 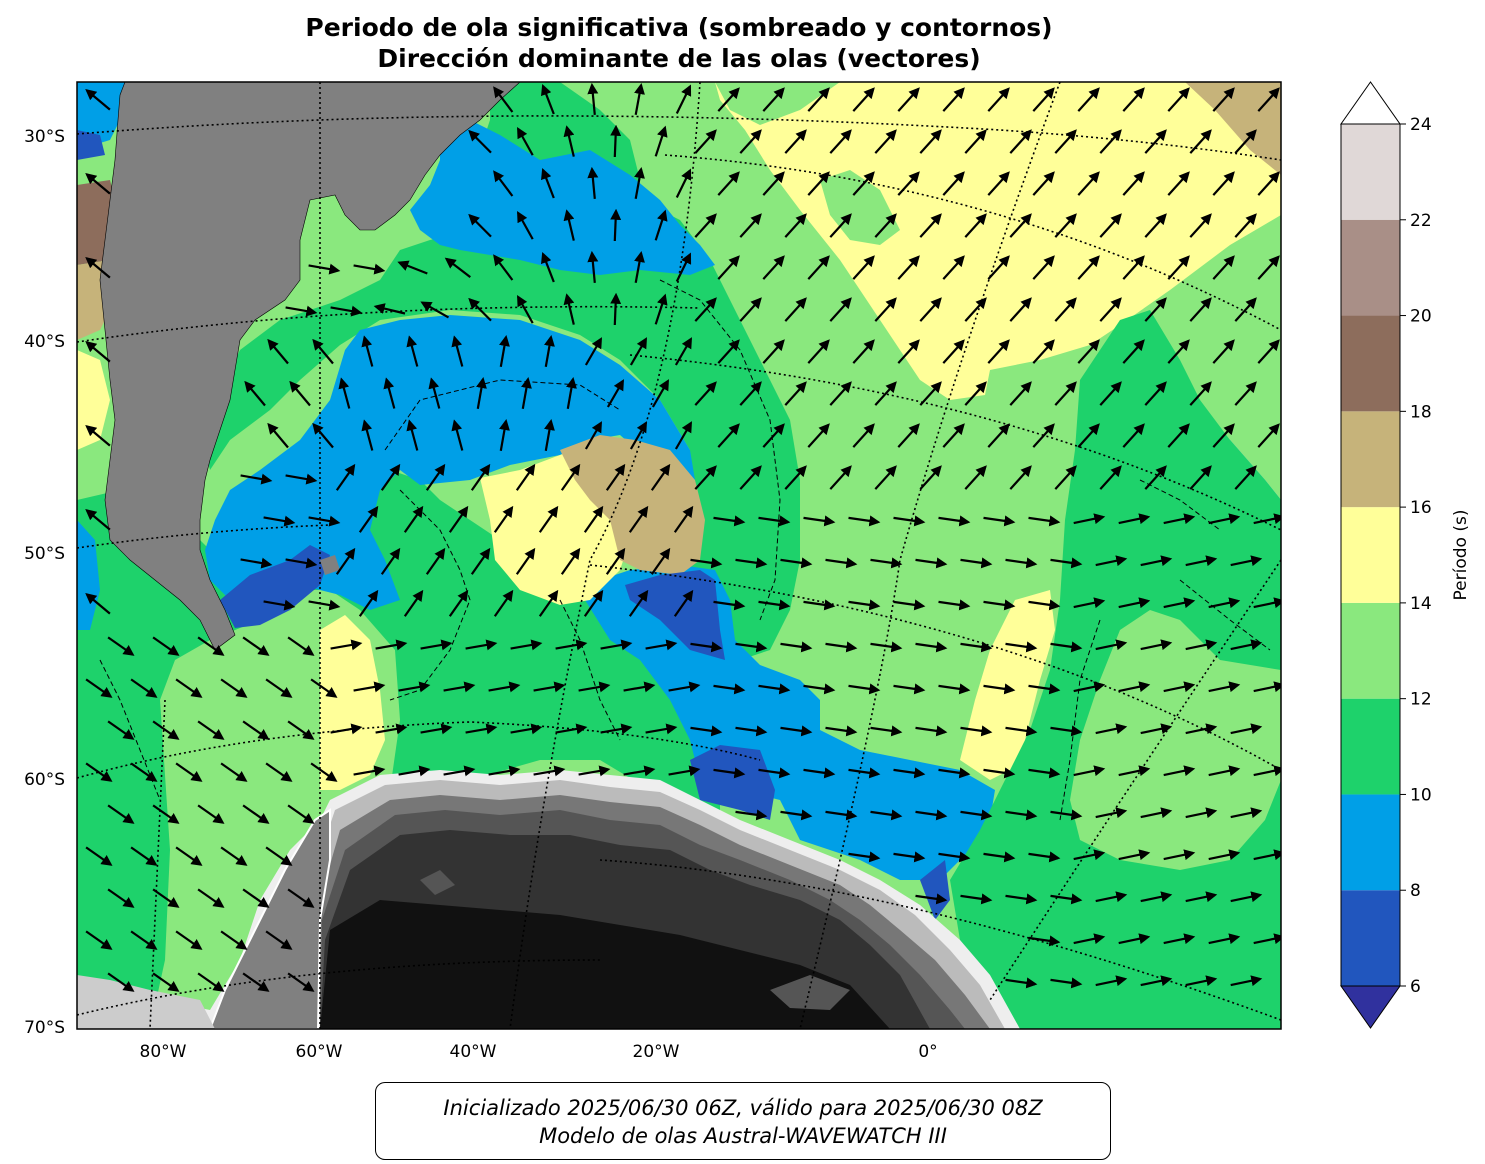 What do you see at coordinates (1115, 669) in the screenshot?
I see `field-10-12-east-band` at bounding box center [1115, 669].